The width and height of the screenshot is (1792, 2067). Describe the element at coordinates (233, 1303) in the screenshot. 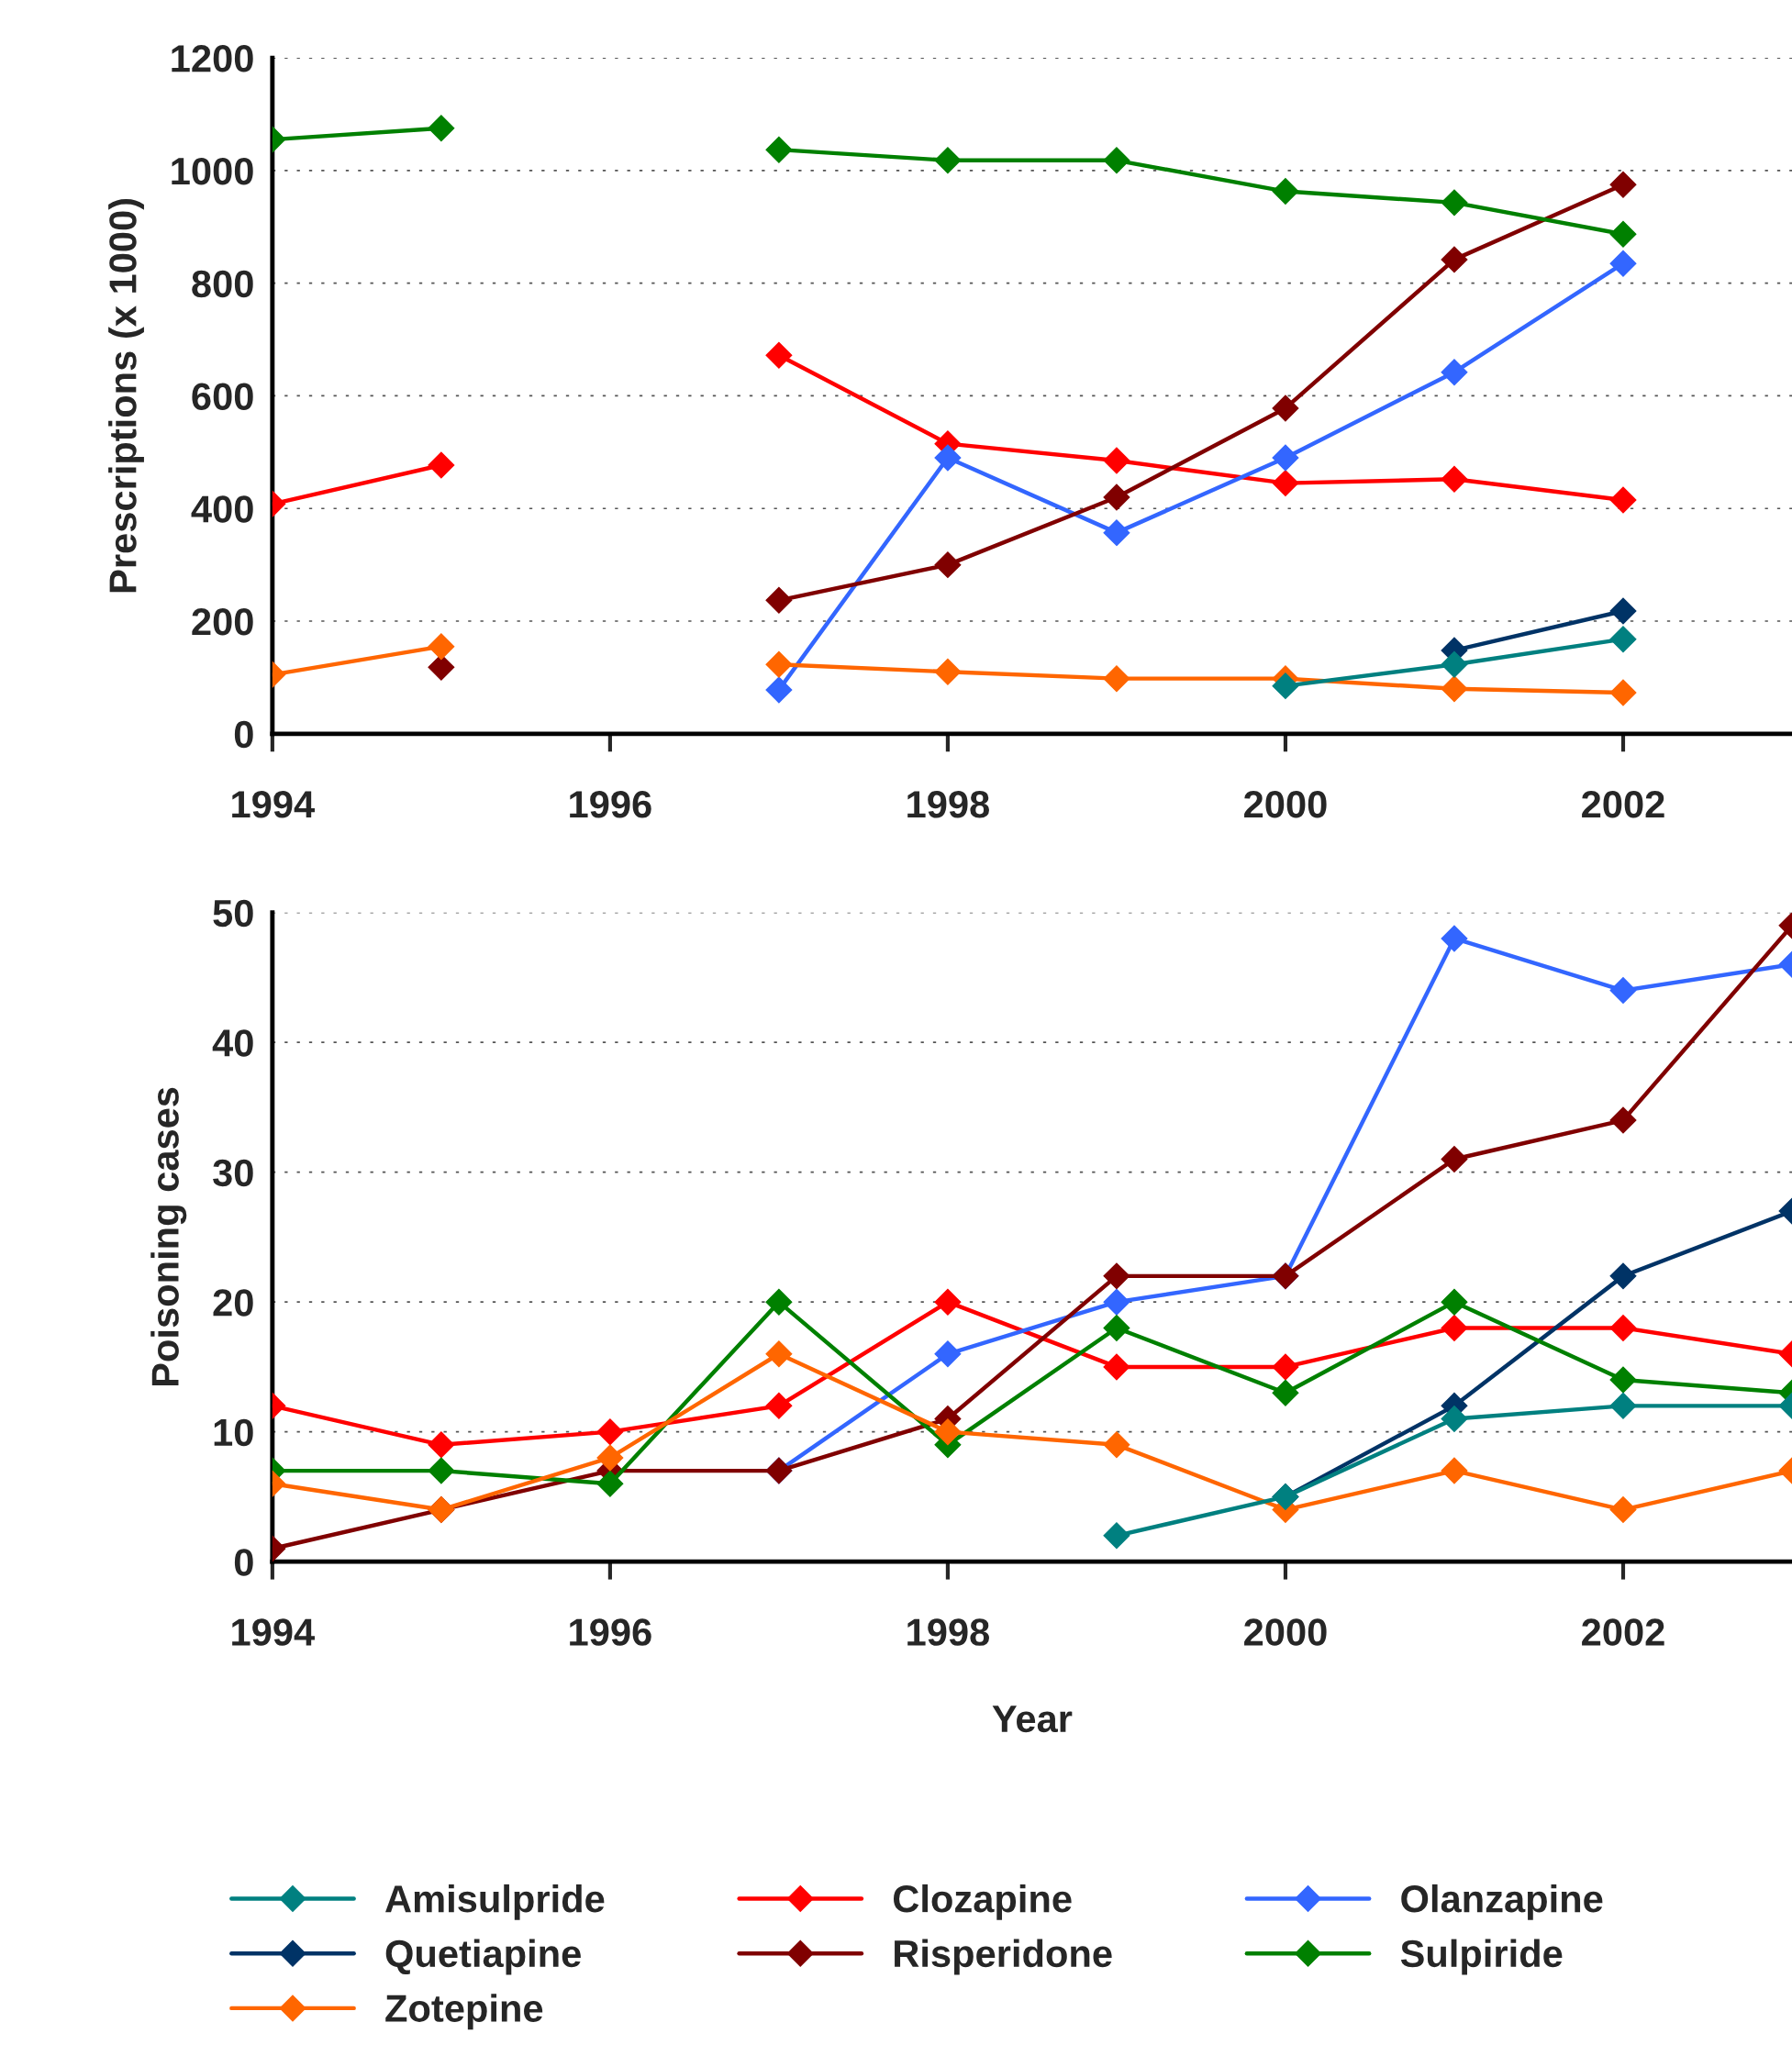

I see `y-tick-label: 20` at that location.